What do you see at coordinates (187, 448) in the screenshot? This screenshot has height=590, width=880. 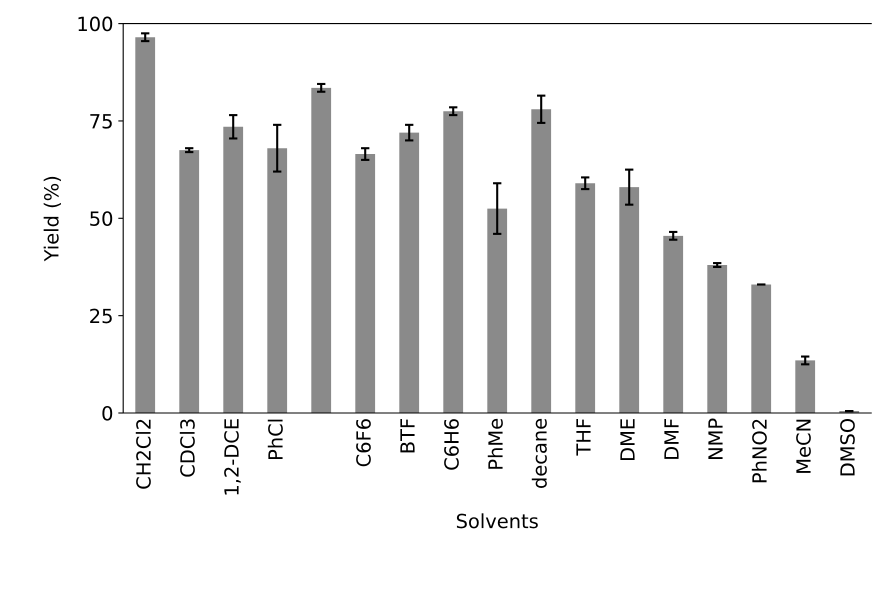 I see `x-tick-label: CDCl3` at bounding box center [187, 448].